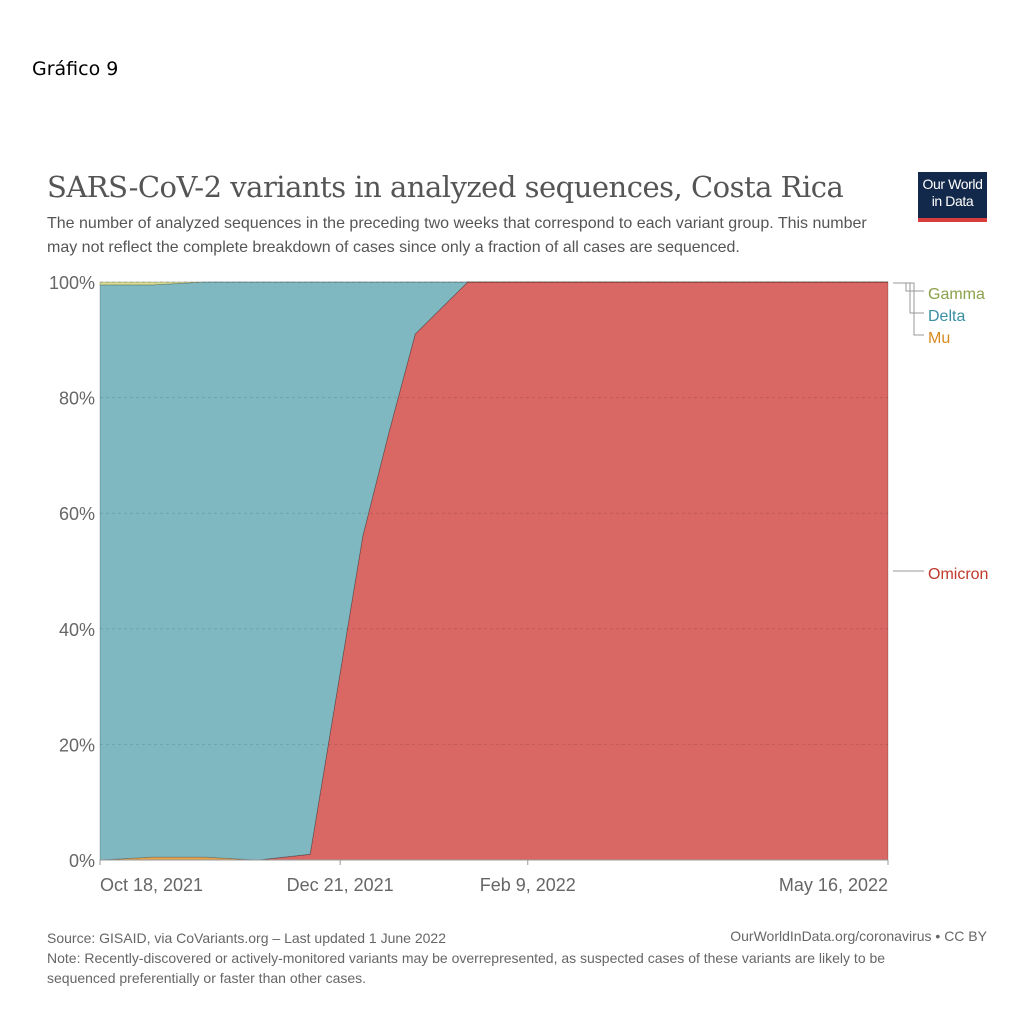 The width and height of the screenshot is (1018, 1010). I want to click on legend-leader-mu, so click(908, 309).